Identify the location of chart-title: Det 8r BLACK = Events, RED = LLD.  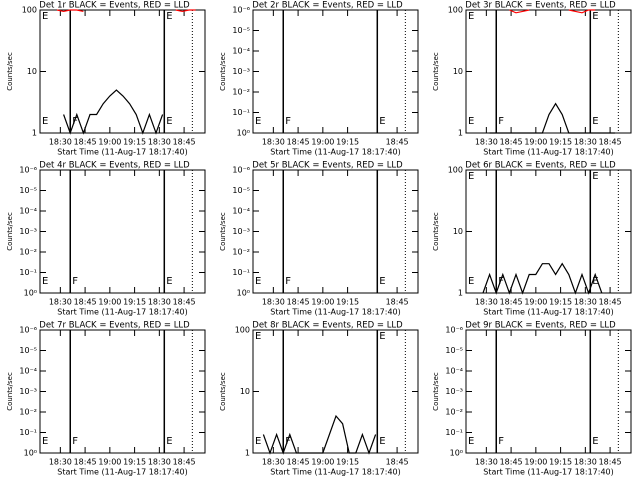
(327, 326).